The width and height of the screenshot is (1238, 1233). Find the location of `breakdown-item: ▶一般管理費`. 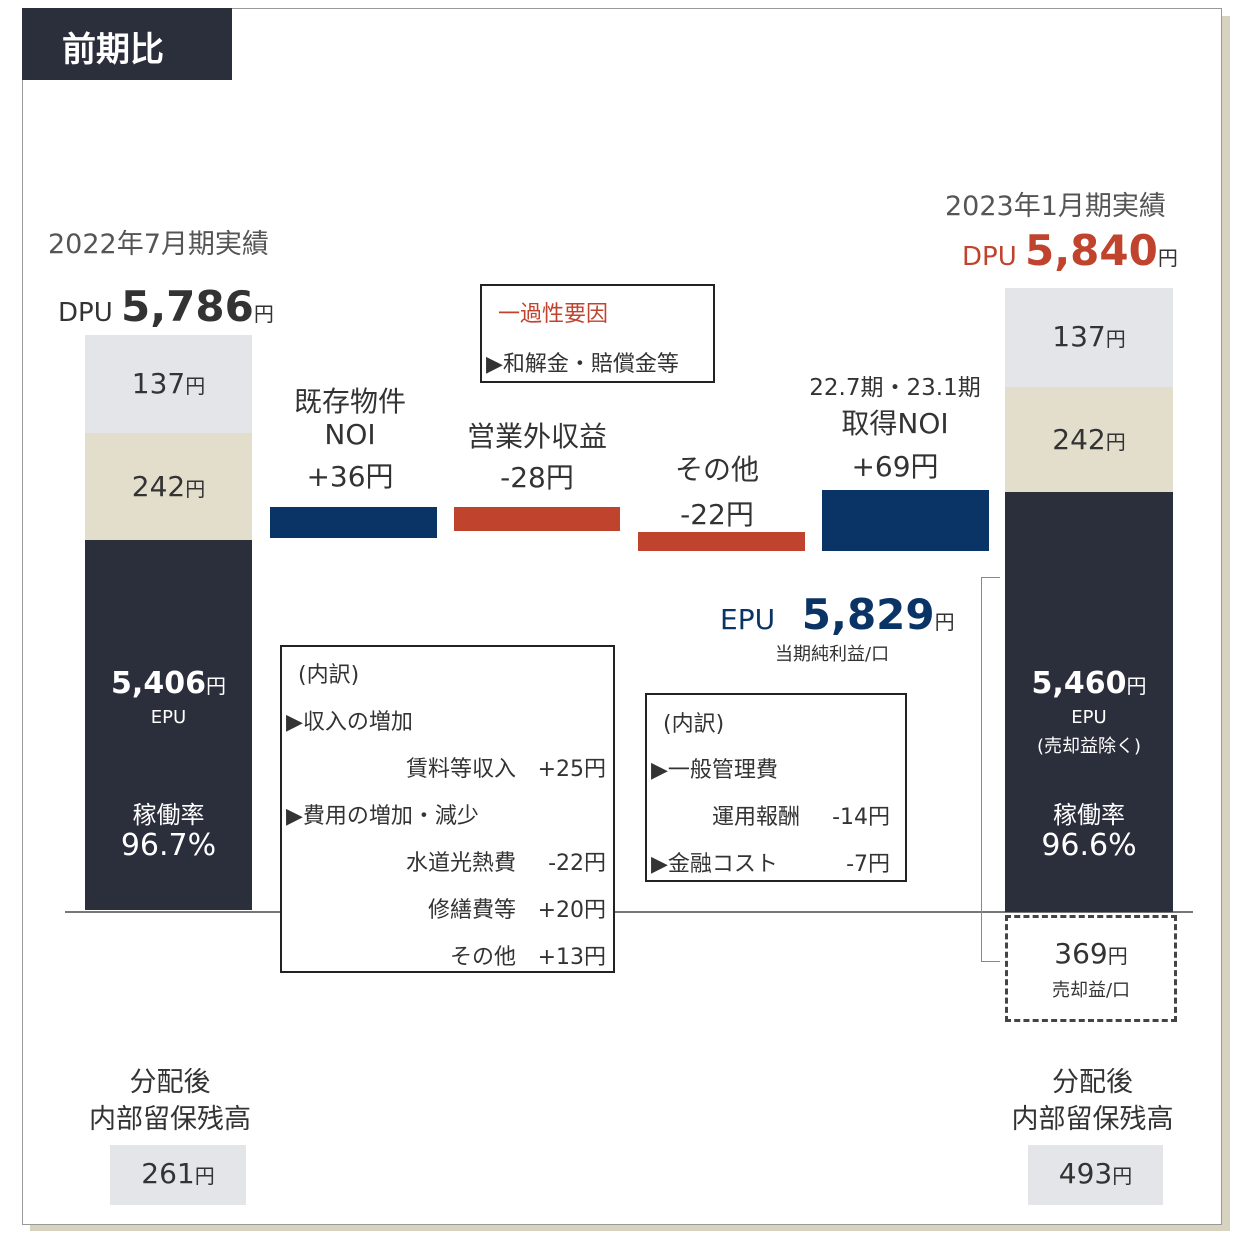

breakdown-item: ▶一般管理費 is located at coordinates (714, 770).